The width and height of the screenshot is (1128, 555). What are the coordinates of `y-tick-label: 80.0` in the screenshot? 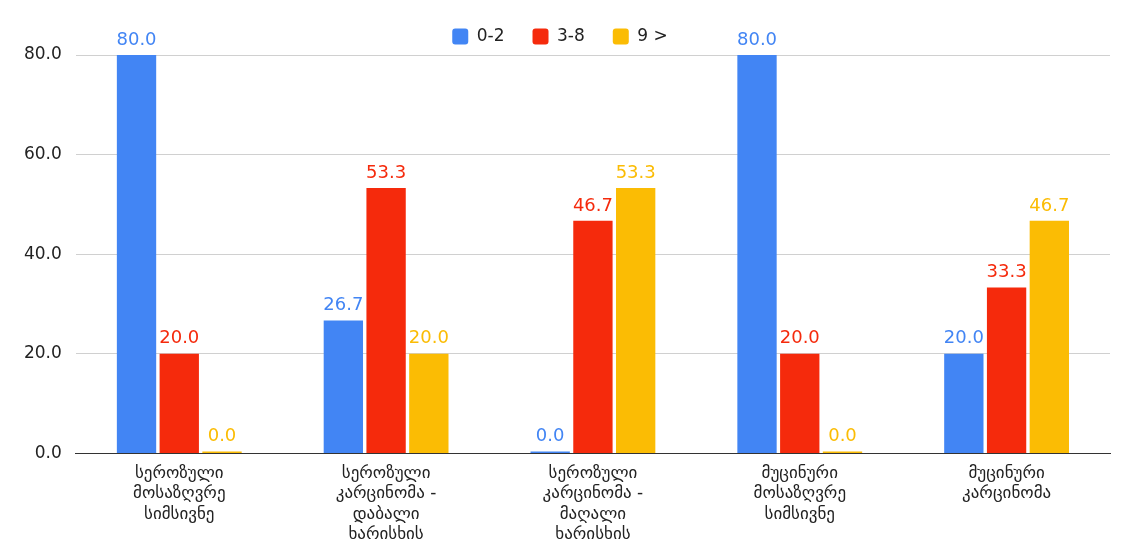 It's located at (42, 53).